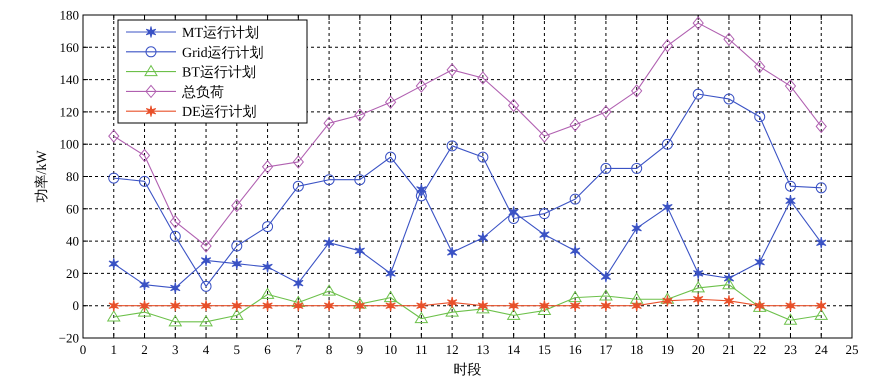  What do you see at coordinates (729, 349) in the screenshot?
I see `x-tick-label: 21` at bounding box center [729, 349].